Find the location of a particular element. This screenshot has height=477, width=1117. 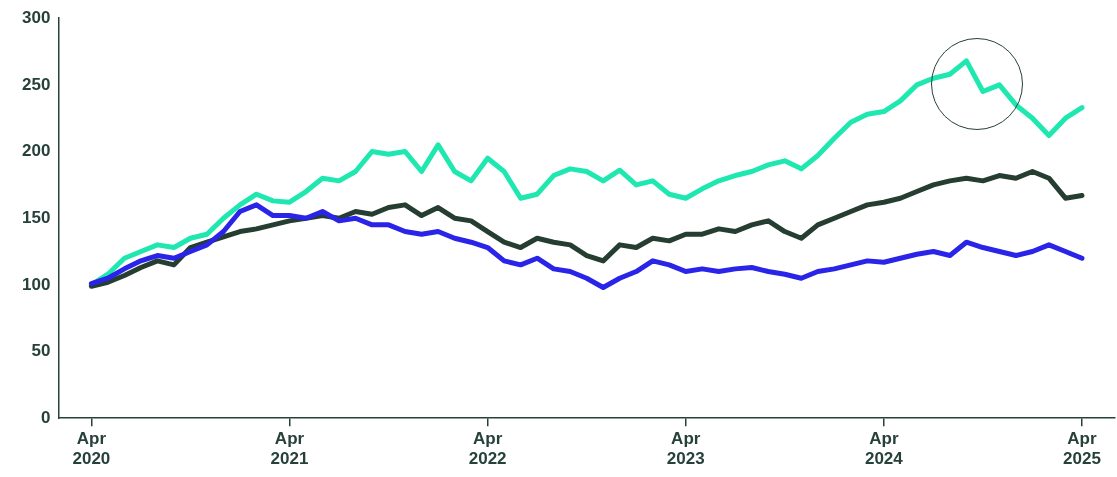

x-tick-label: Apr 2023 is located at coordinates (685, 449).